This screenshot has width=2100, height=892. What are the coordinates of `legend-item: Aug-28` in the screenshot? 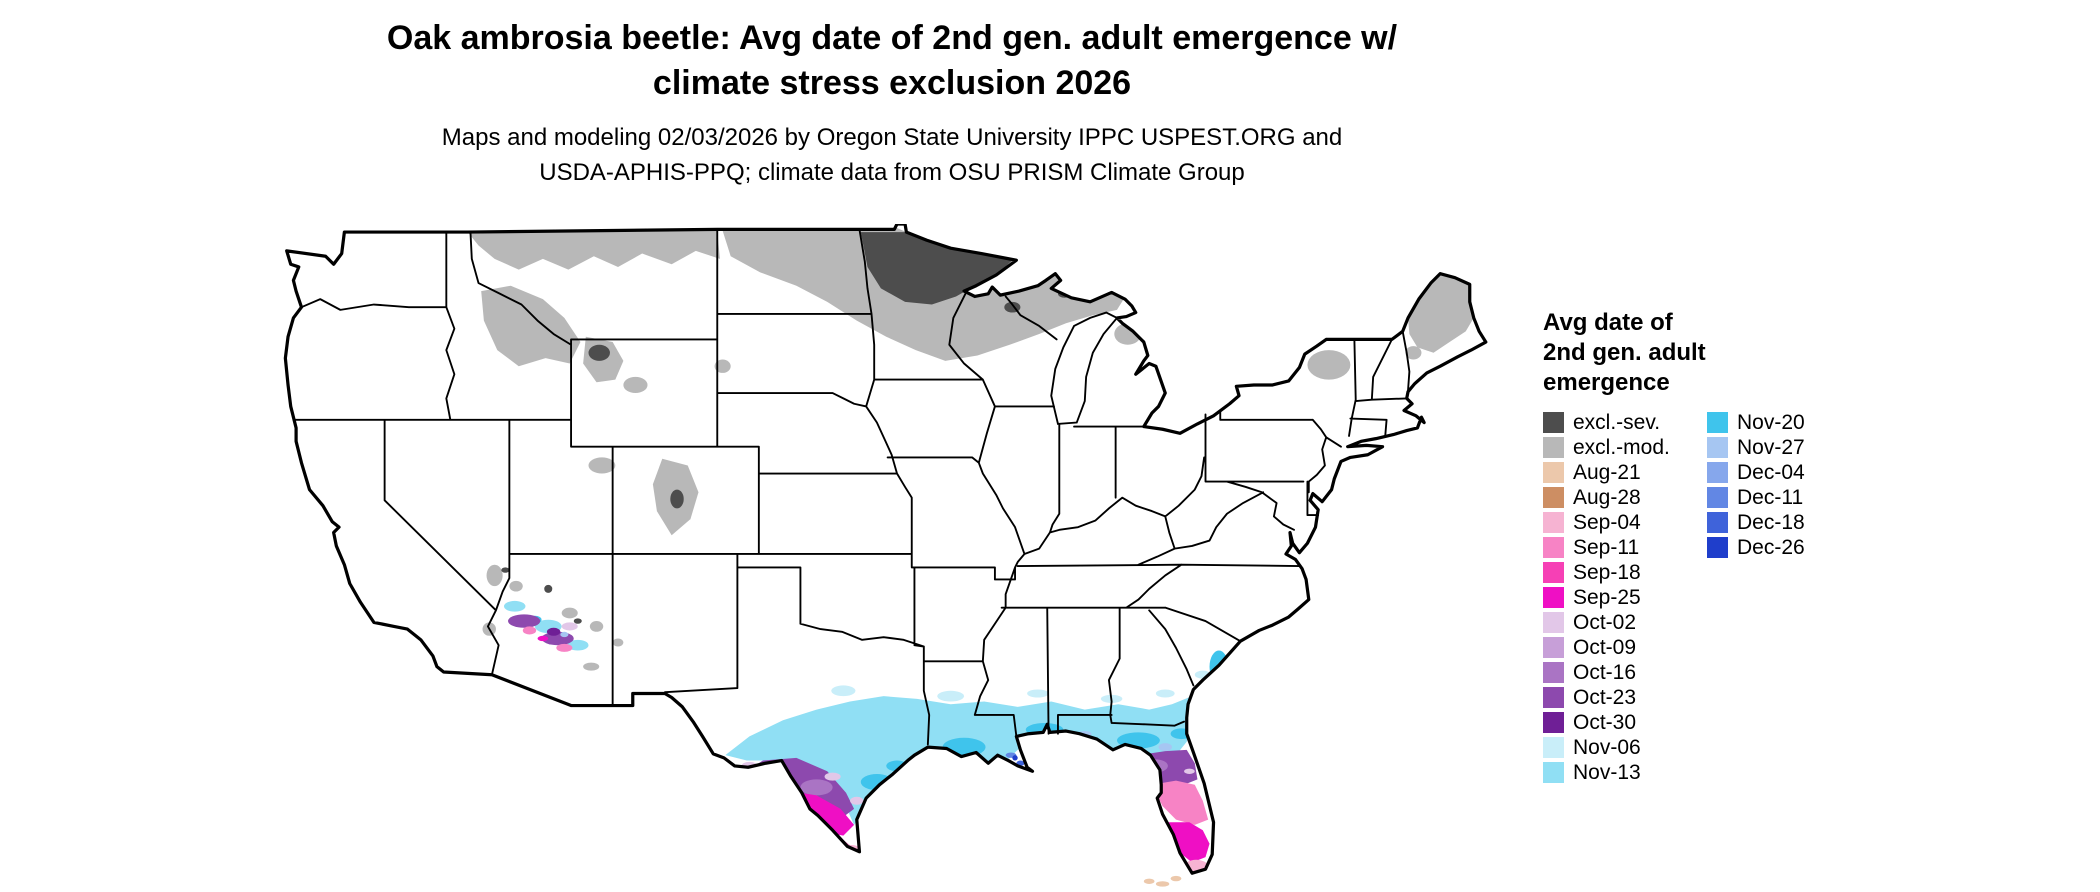 It's located at (1625, 497).